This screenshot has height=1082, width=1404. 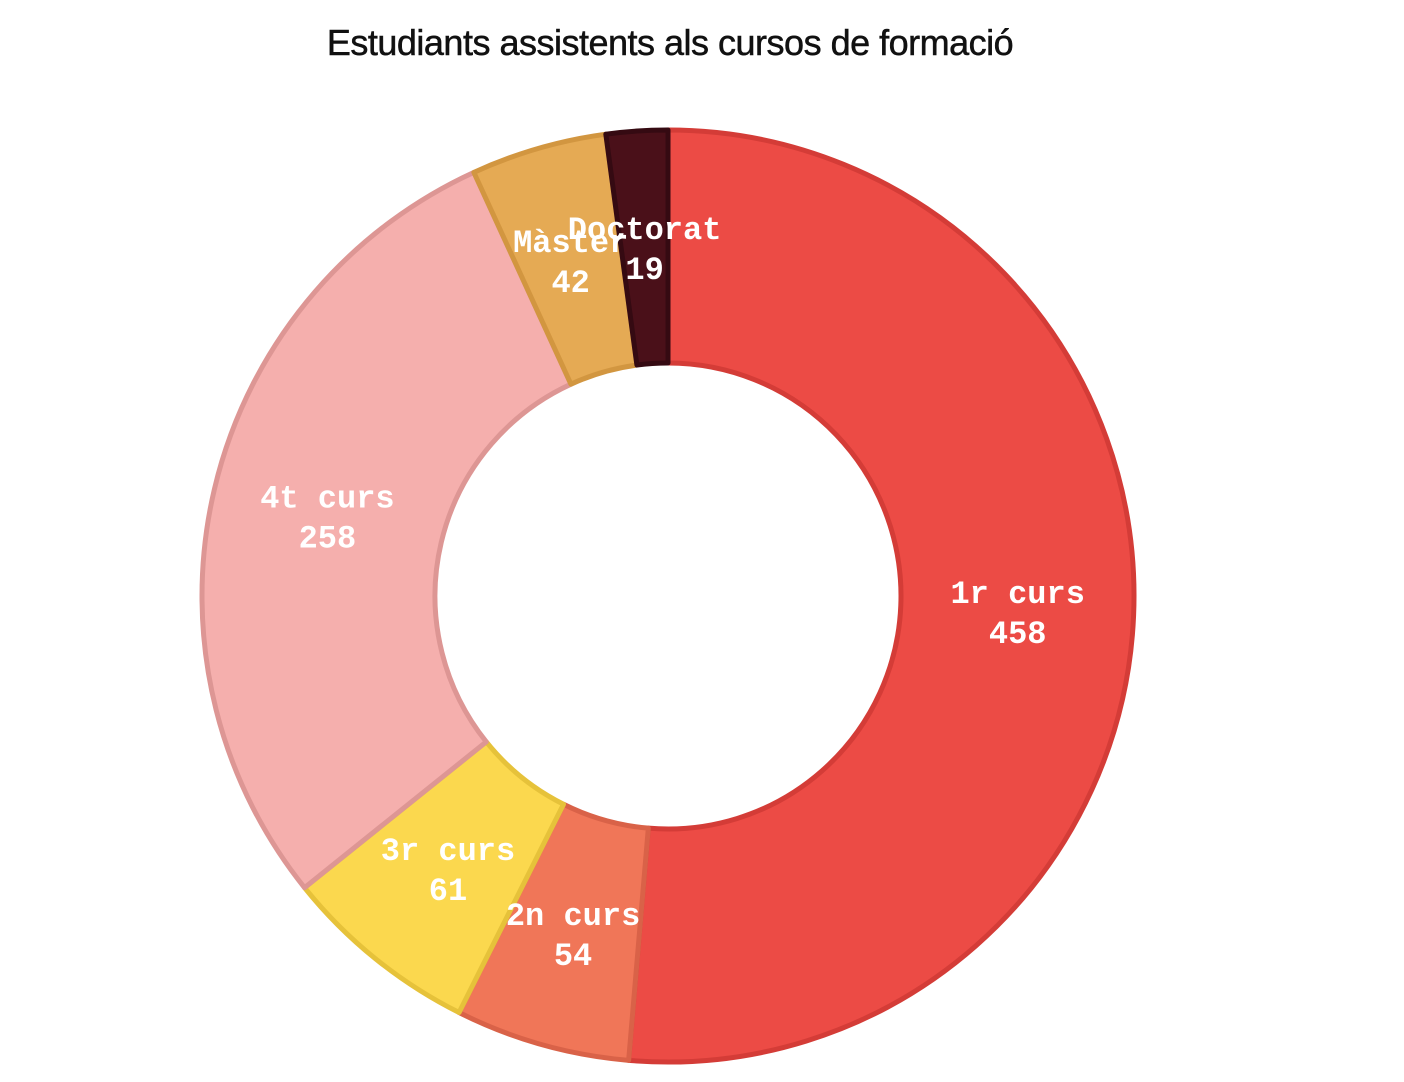 What do you see at coordinates (448, 851) in the screenshot?
I see `slice-label-name: 3r curs` at bounding box center [448, 851].